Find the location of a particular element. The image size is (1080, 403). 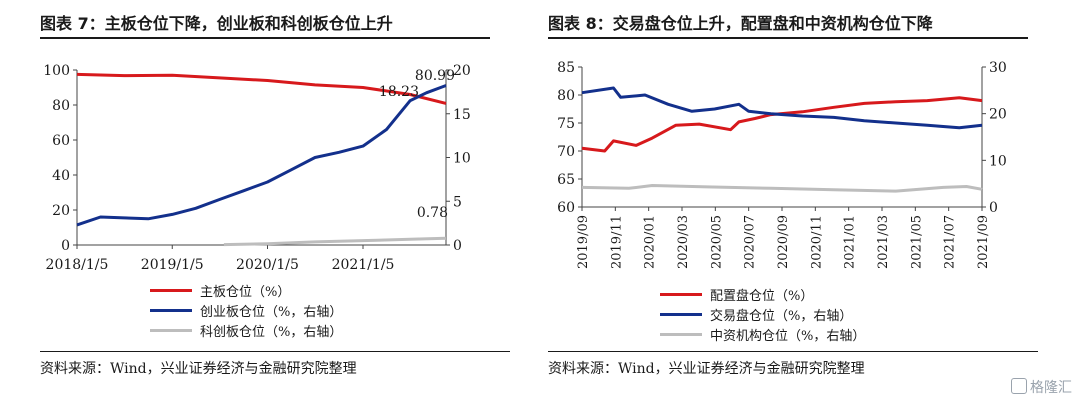

x-tick-label: 2020/01 is located at coordinates (650, 242).